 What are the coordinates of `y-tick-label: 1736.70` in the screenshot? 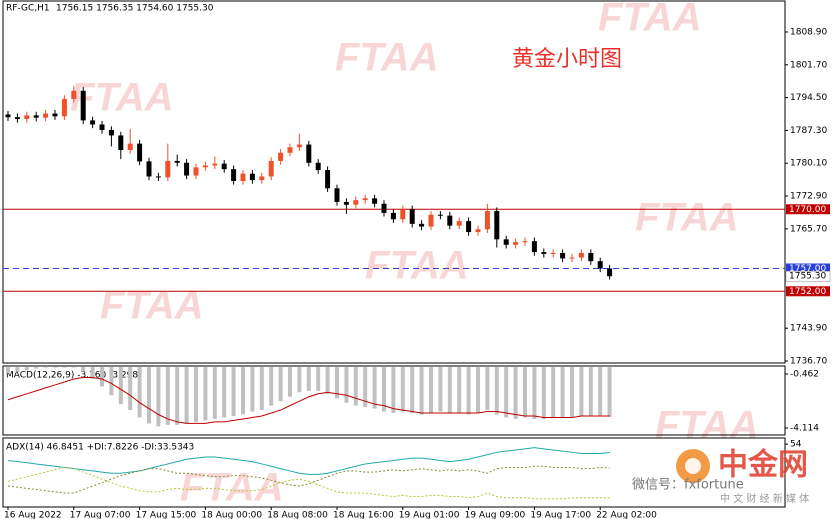 It's located at (808, 361).